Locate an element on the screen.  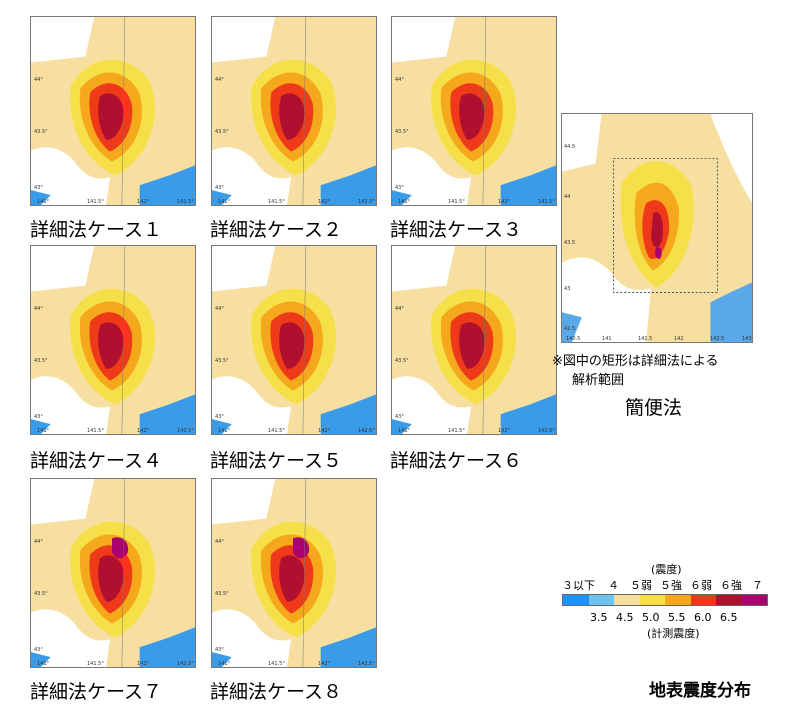
legend-class-label: ７ is located at coordinates (757, 585).